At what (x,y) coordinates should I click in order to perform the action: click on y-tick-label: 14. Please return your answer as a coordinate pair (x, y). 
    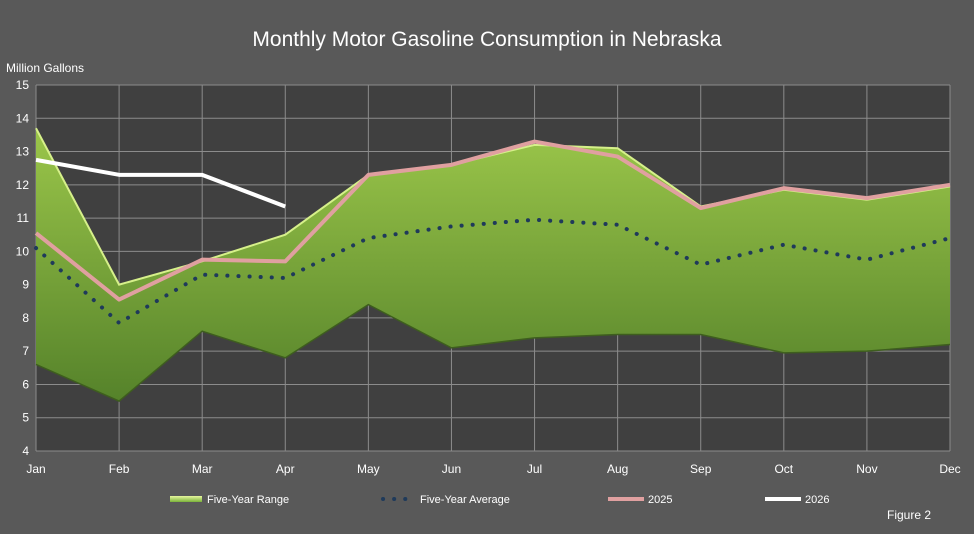
    Looking at the image, I should click on (23, 118).